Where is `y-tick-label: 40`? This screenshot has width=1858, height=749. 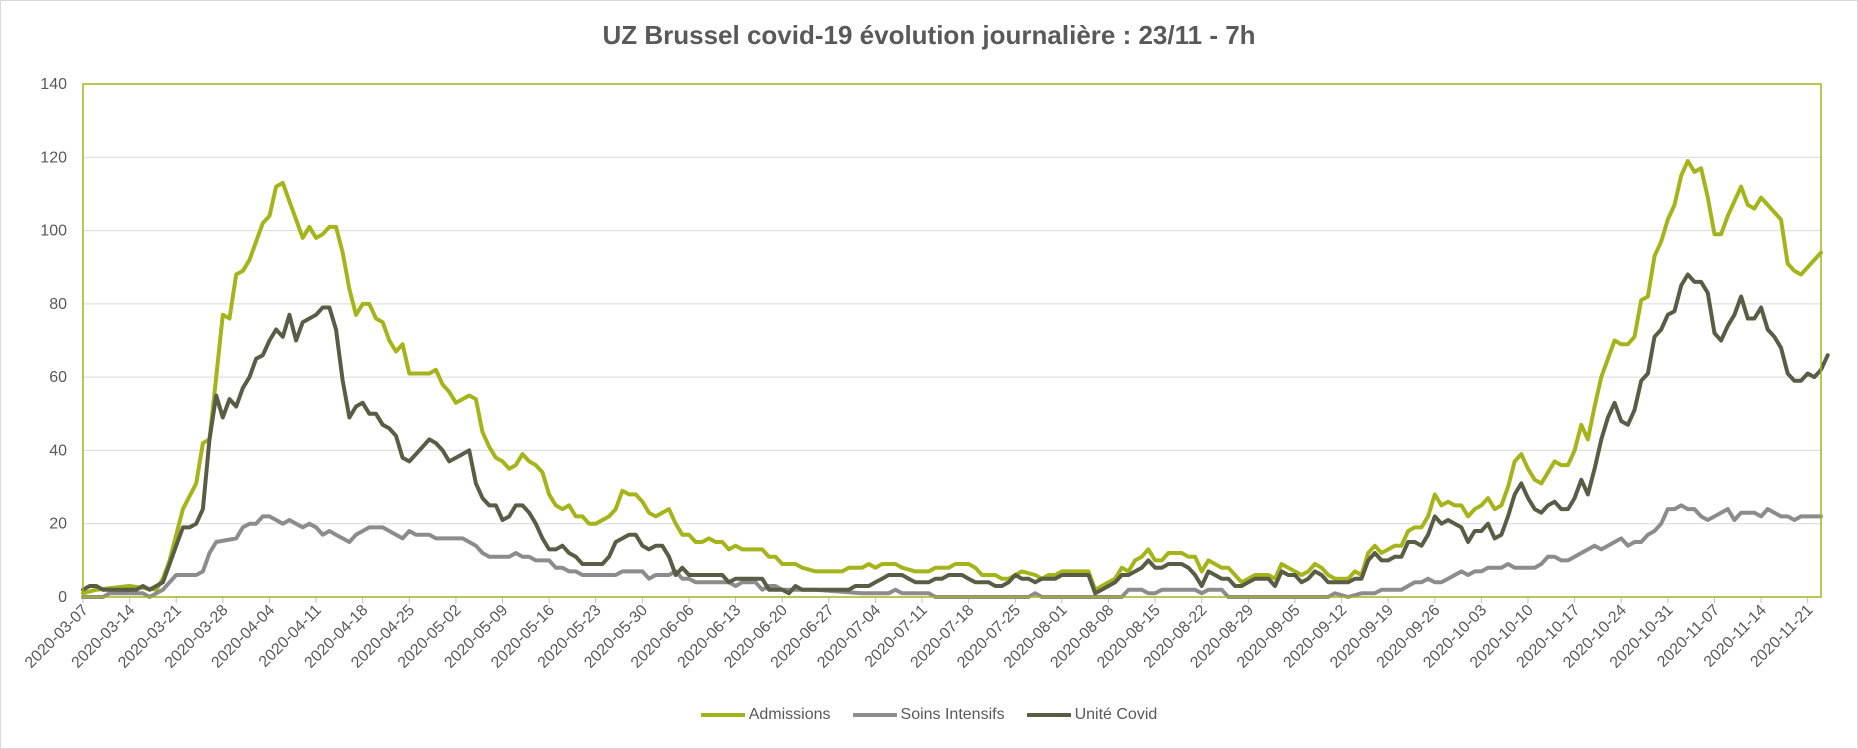
y-tick-label: 40 is located at coordinates (58, 450).